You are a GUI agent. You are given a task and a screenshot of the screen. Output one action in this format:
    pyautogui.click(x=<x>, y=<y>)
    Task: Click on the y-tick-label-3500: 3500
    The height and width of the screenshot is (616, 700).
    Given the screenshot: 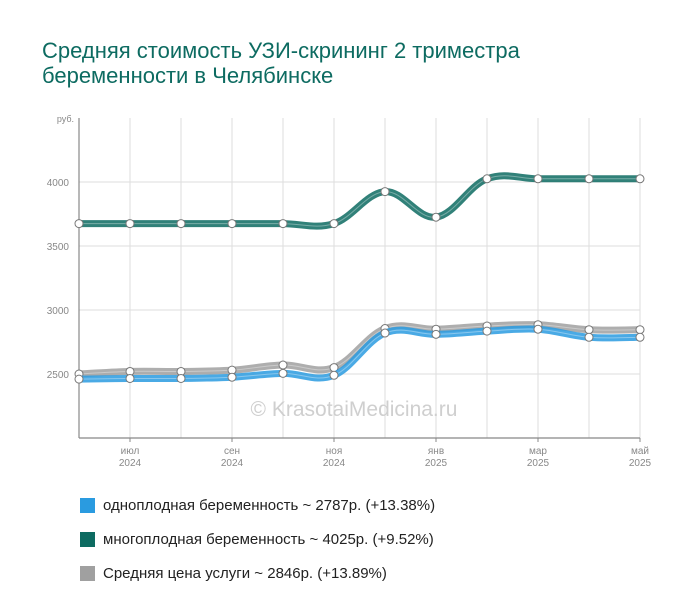 What is the action you would take?
    pyautogui.click(x=58, y=247)
    